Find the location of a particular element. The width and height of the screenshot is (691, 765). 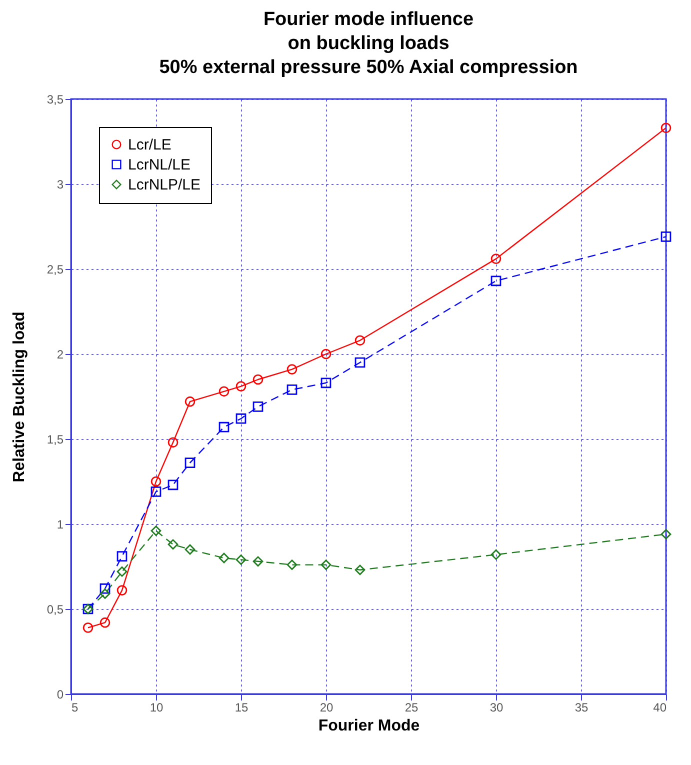

y-tick-label: 0,5 is located at coordinates (55, 609).